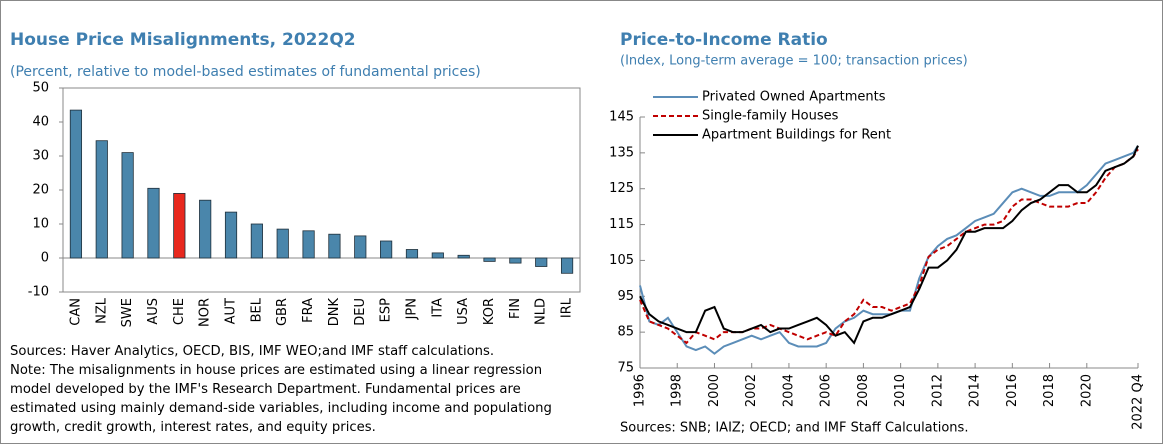 The height and width of the screenshot is (444, 1163). What do you see at coordinates (40, 88) in the screenshot?
I see `y-tick-label: 50` at bounding box center [40, 88].